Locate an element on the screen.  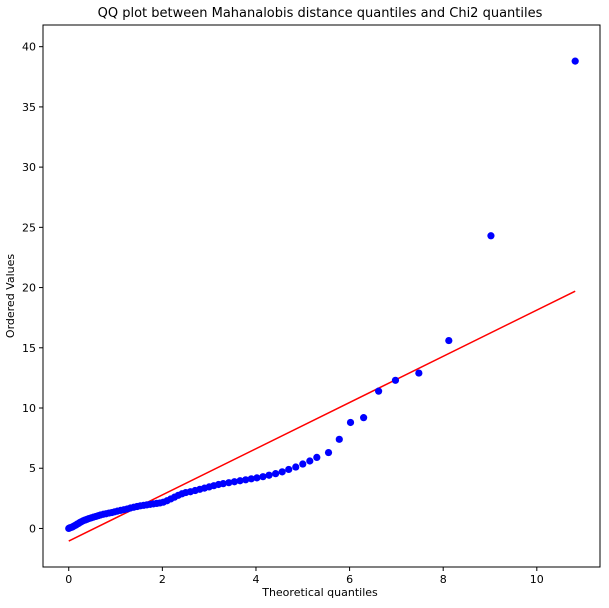
x-tick-label: 2 is located at coordinates (162, 579).